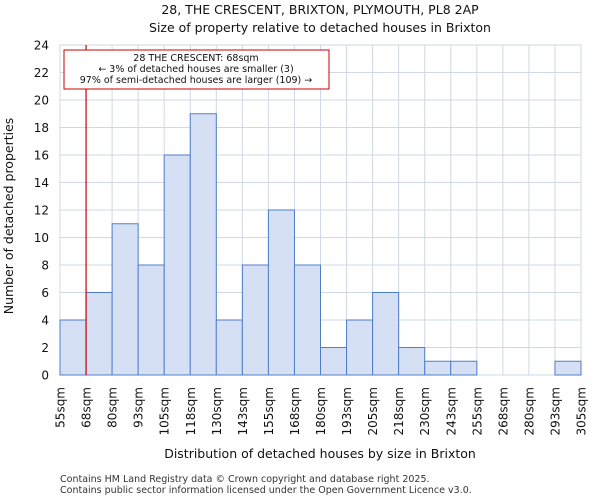 Image resolution: width=600 pixels, height=500 pixels. I want to click on y-tick-label: 6, so click(45, 293).